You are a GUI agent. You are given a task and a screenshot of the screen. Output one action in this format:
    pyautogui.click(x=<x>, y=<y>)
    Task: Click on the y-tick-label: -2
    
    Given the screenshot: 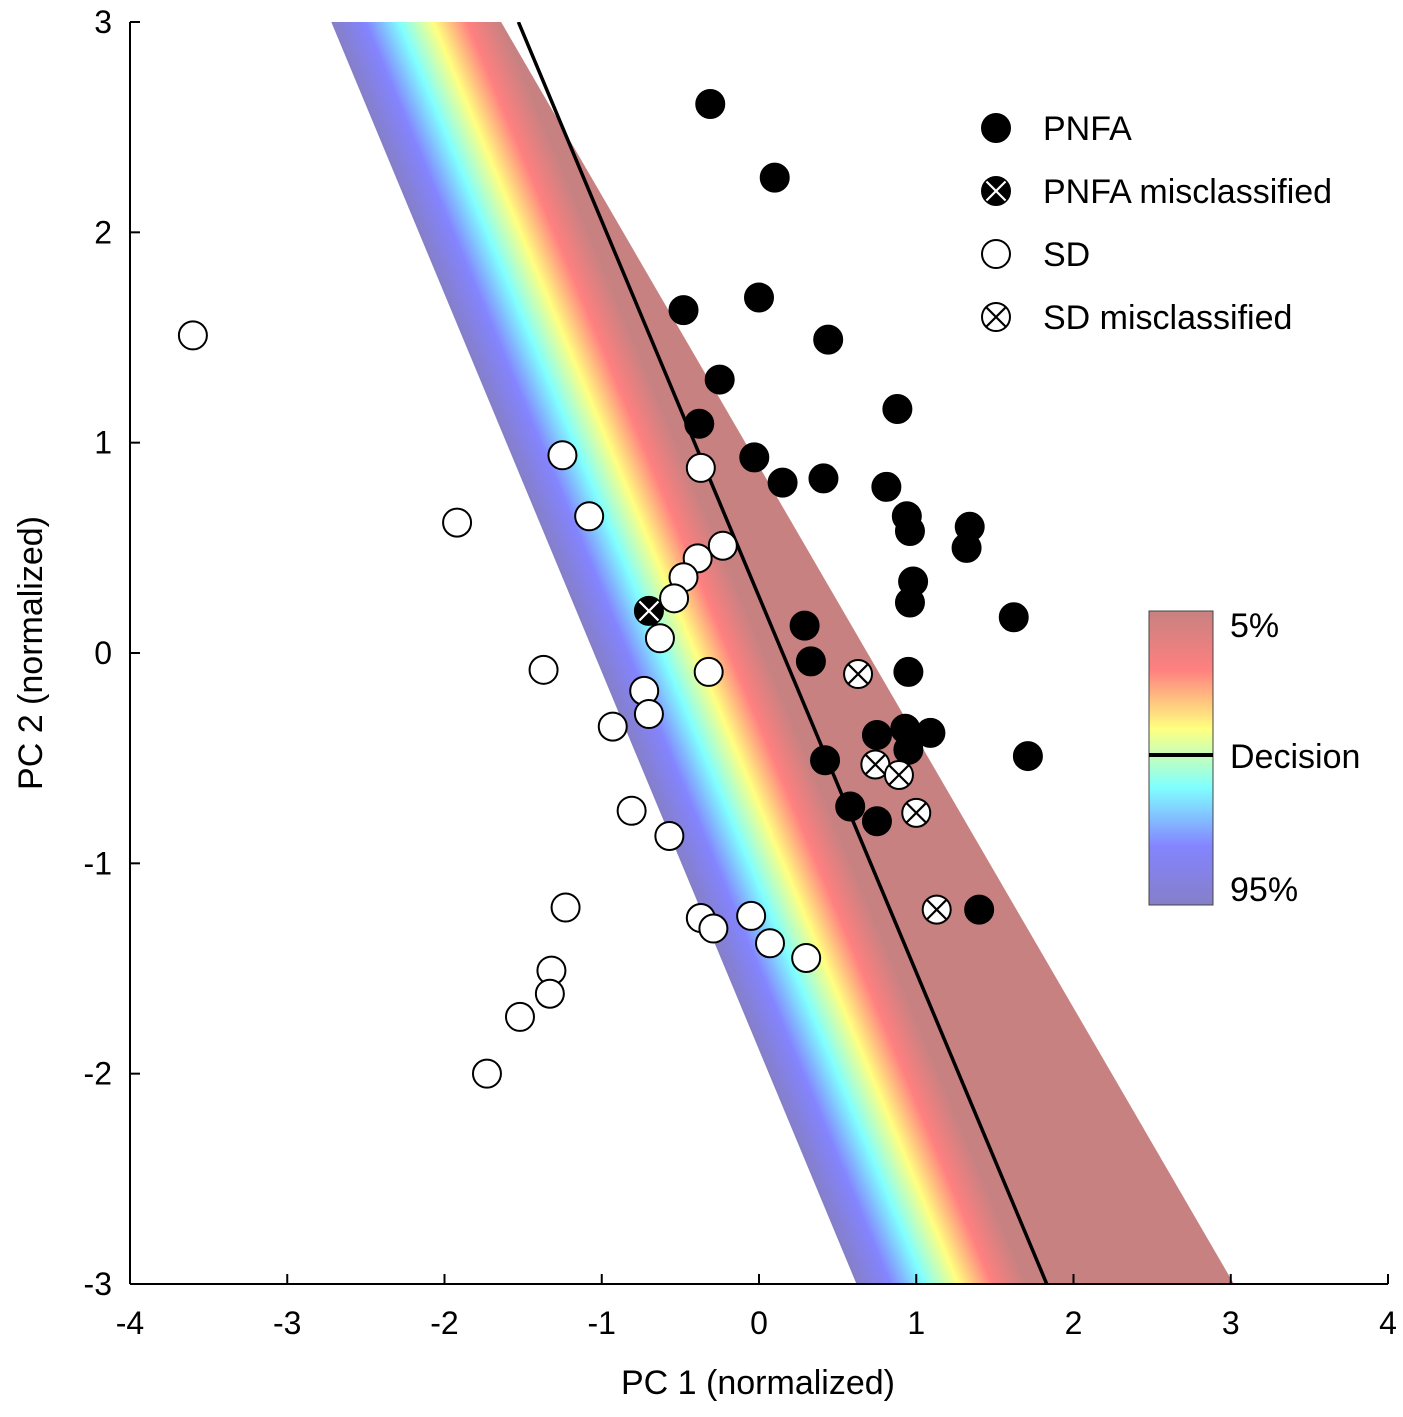 What is the action you would take?
    pyautogui.click(x=98, y=1074)
    